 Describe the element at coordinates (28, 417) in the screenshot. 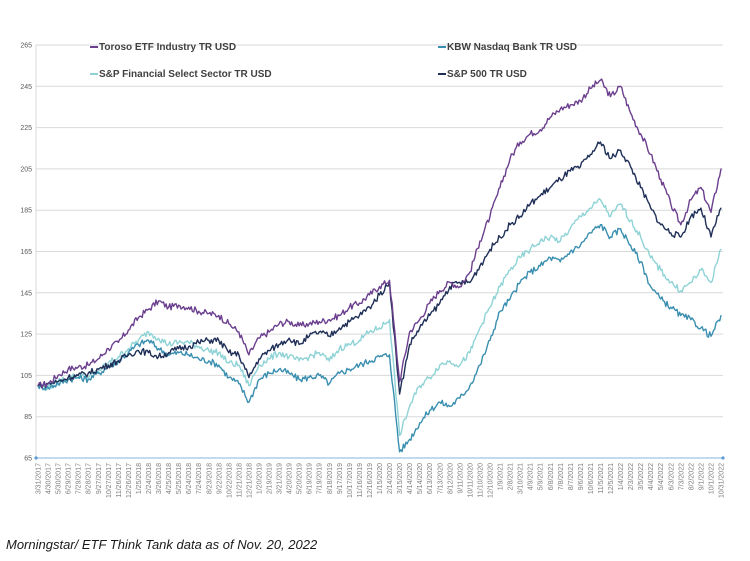

I see `y-tick-label: 85` at that location.